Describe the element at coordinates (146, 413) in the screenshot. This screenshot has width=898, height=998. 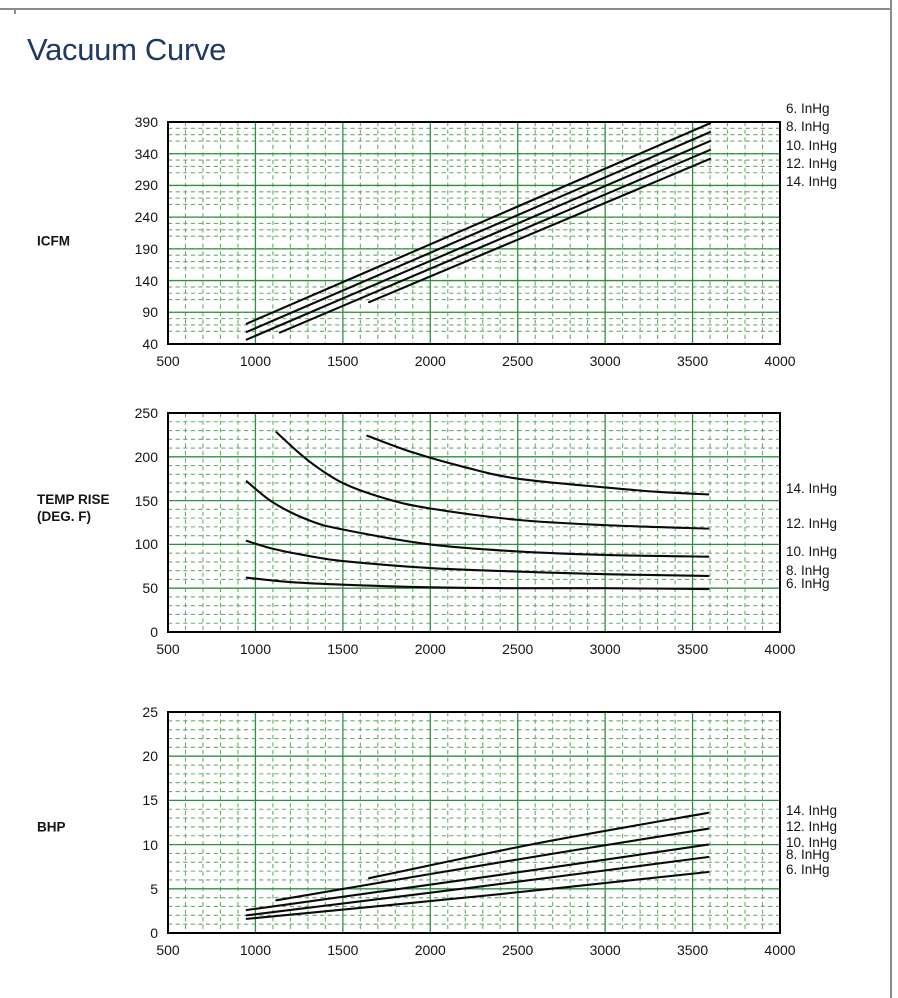
I see `y-tick-label: 250` at that location.